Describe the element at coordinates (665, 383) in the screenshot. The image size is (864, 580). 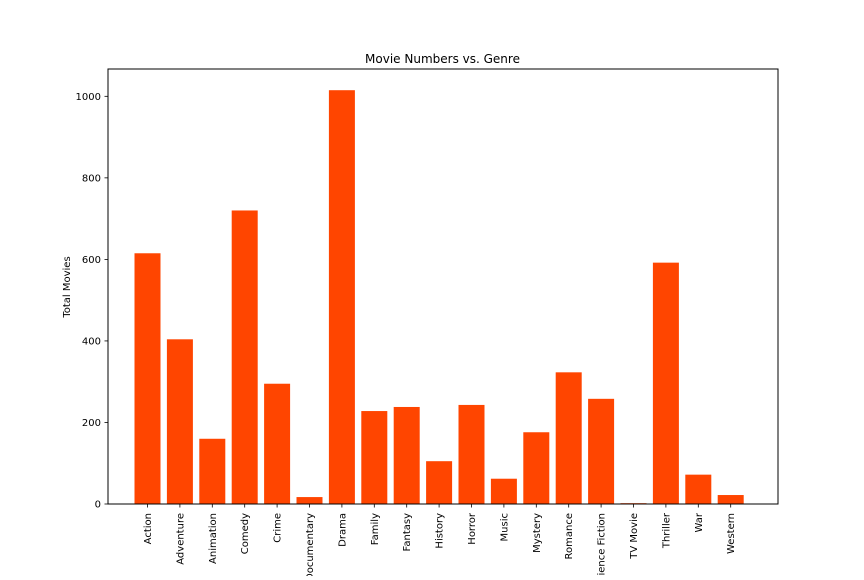
I see `bar-thriller` at that location.